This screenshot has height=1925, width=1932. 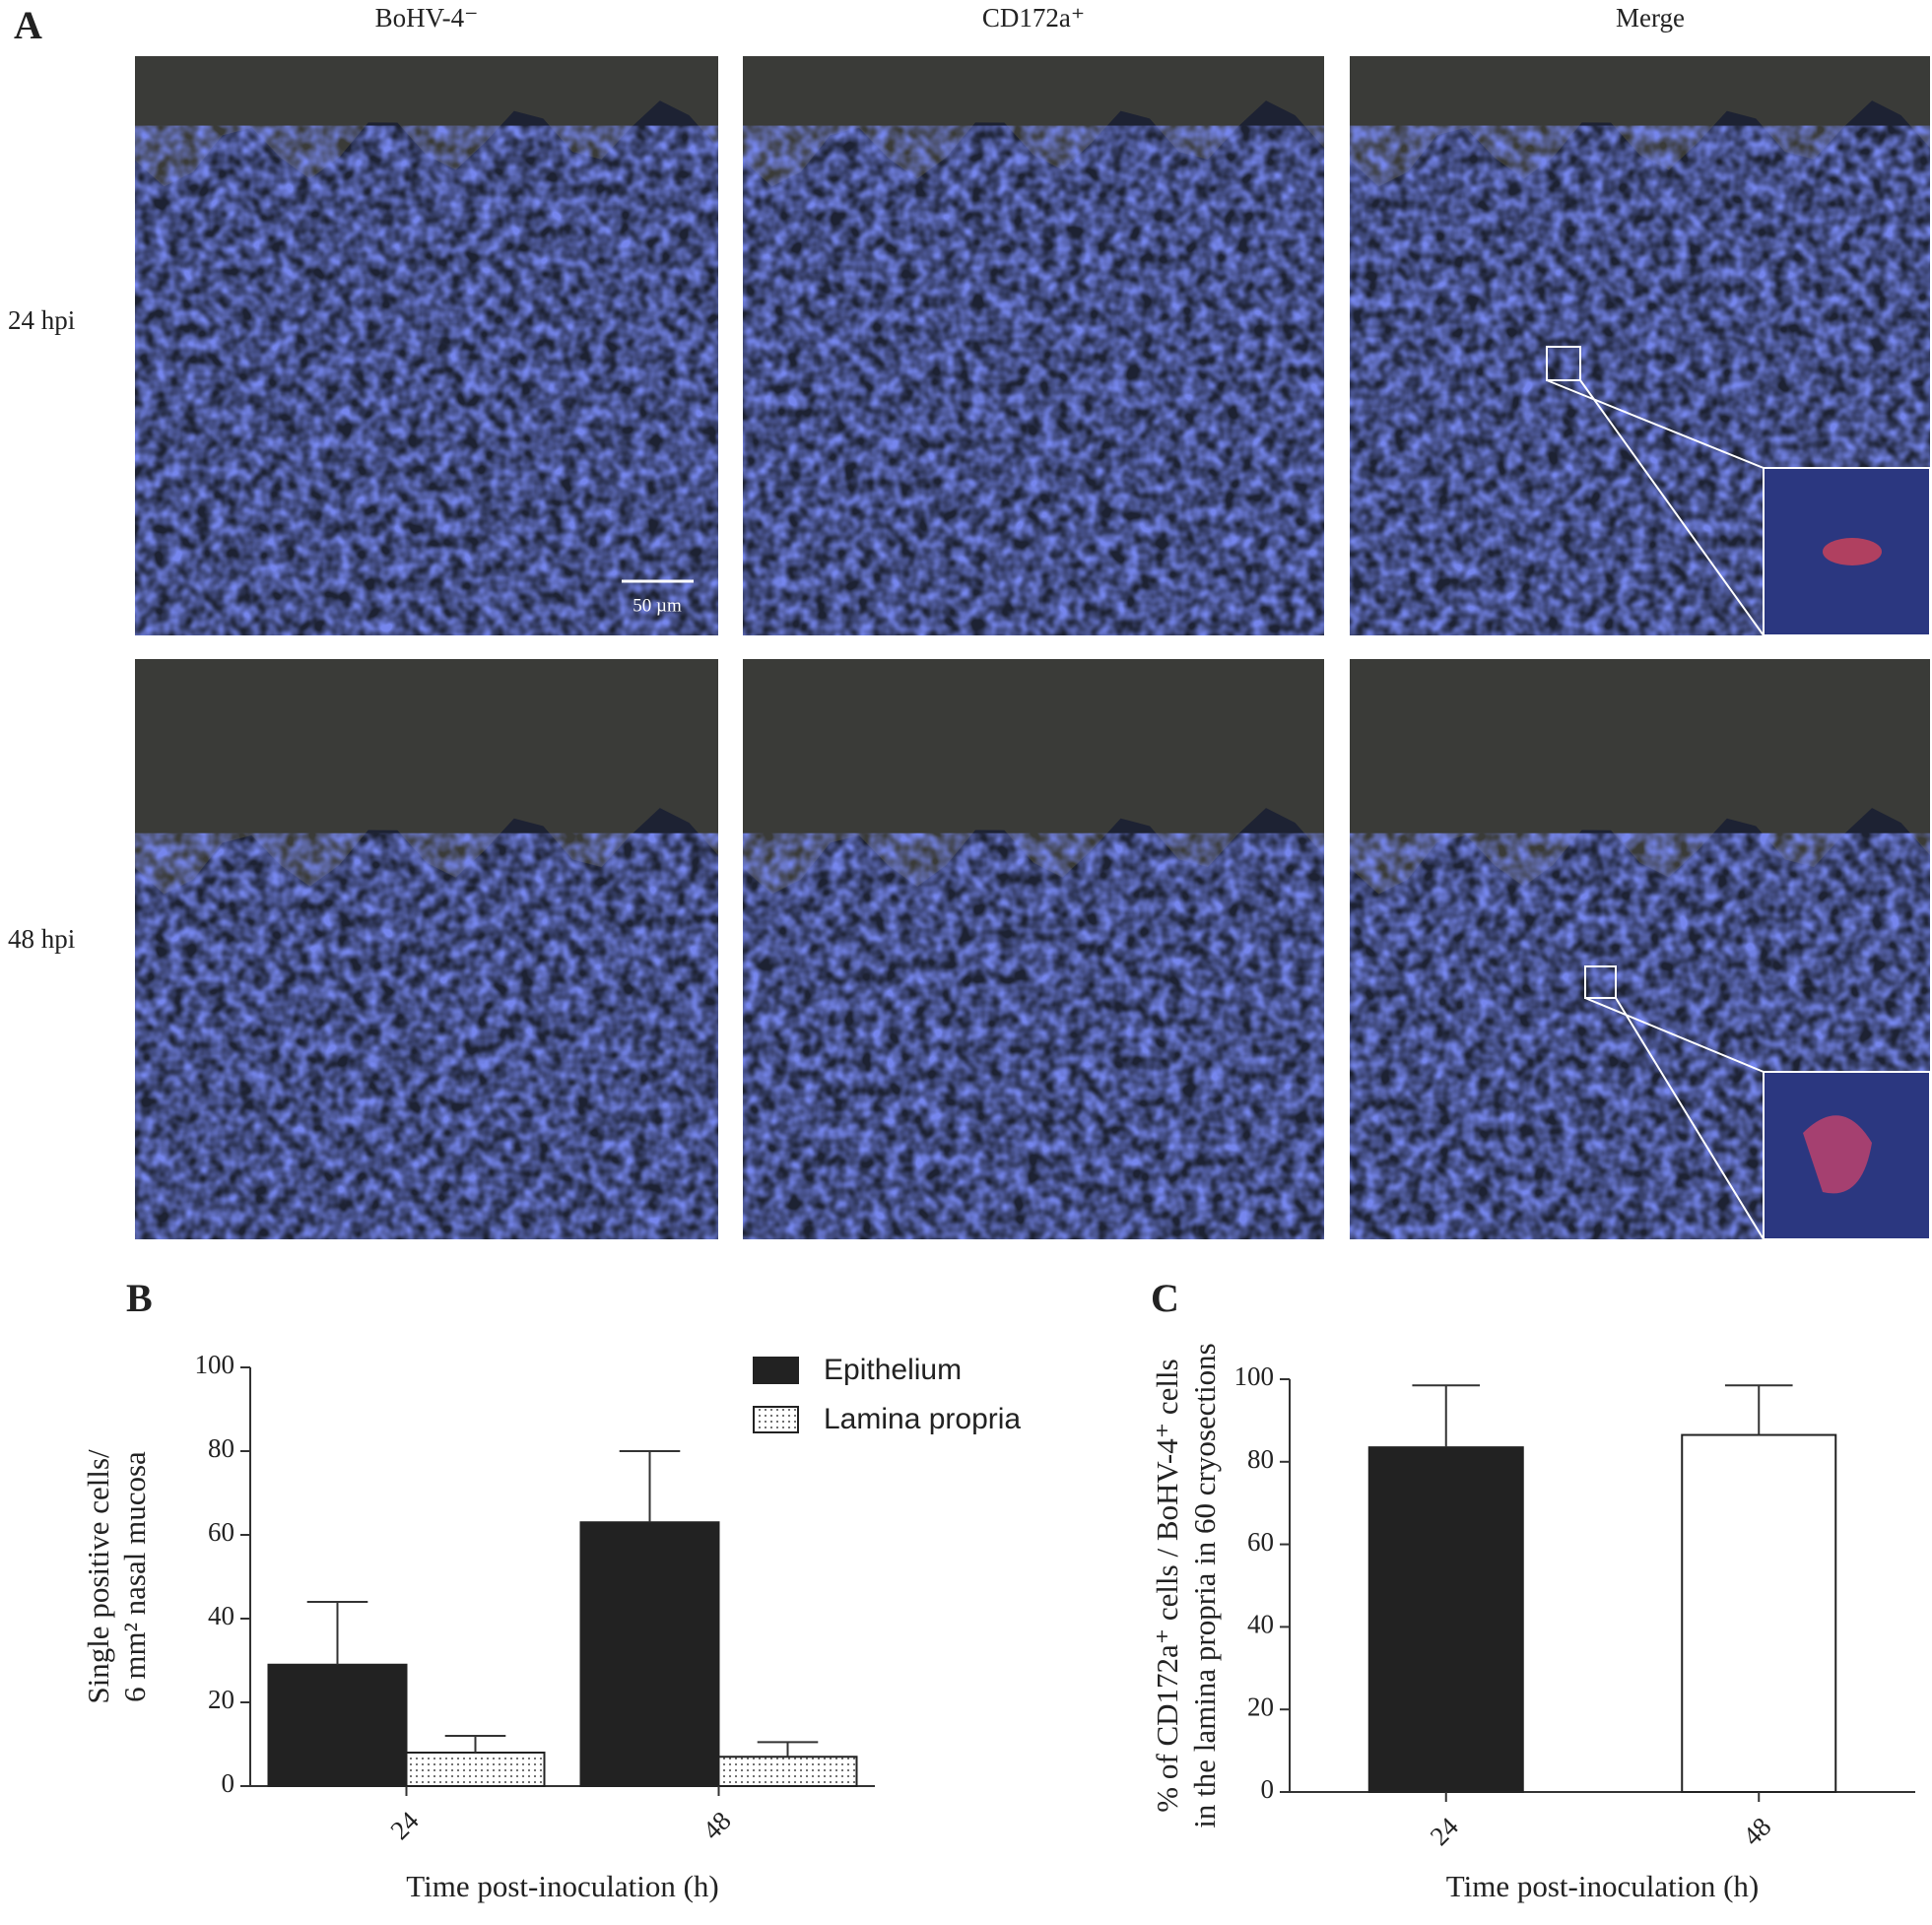 What do you see at coordinates (1738, 793) in the screenshot?
I see `insets` at bounding box center [1738, 793].